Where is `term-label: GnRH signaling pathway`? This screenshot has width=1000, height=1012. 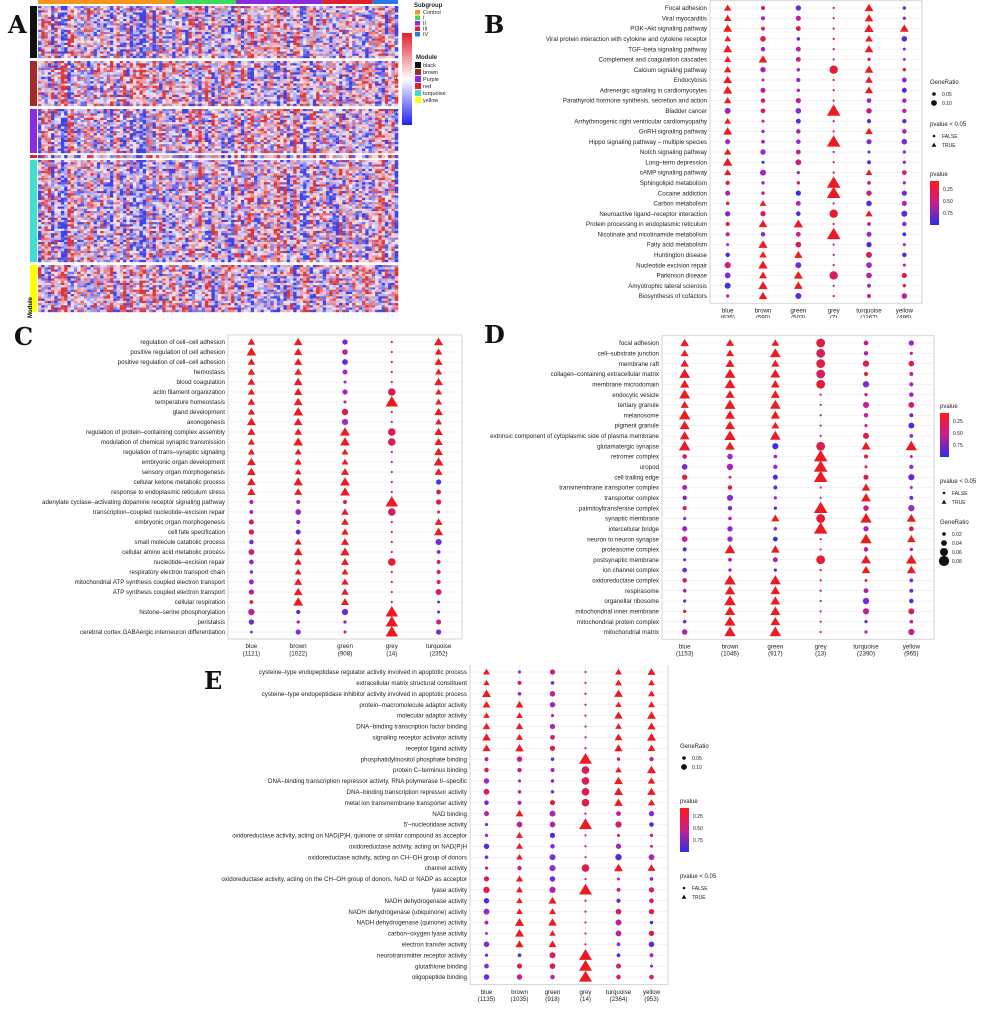 term-label: GnRH signaling pathway is located at coordinates (673, 132).